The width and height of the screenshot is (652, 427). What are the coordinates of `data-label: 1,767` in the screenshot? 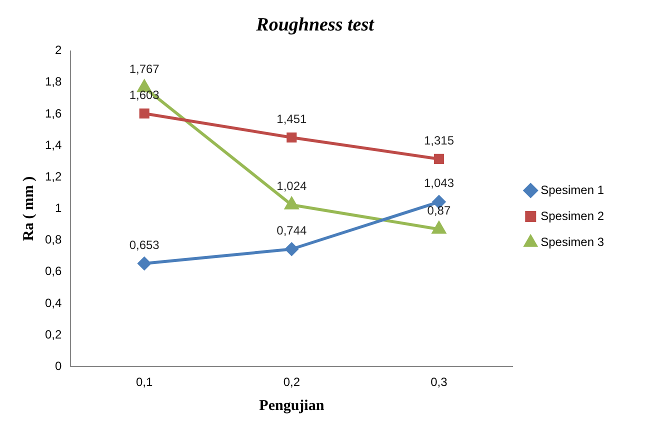 It's located at (144, 69).